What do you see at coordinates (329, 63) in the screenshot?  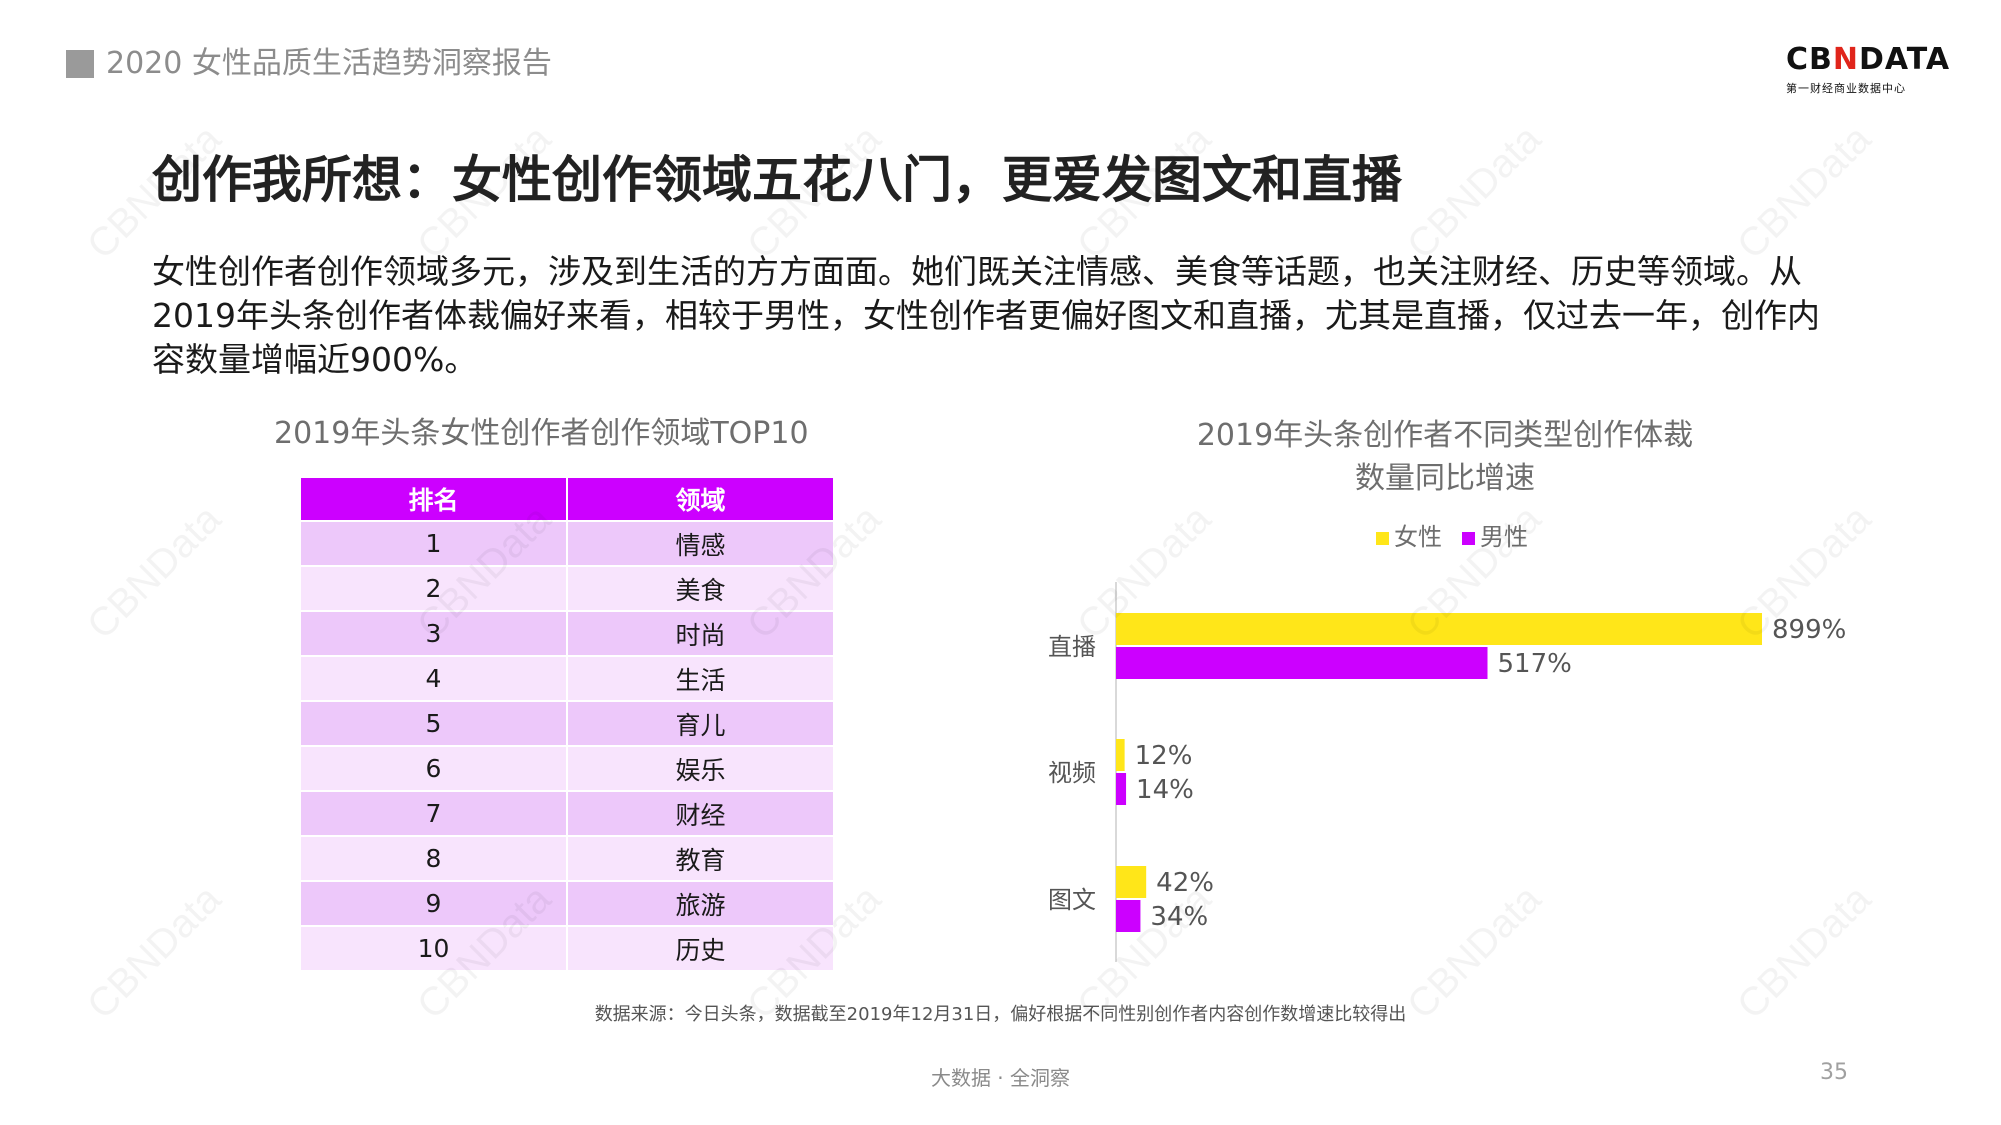 I see `report-title: 2020 女性品质生活趋势洞察报告` at bounding box center [329, 63].